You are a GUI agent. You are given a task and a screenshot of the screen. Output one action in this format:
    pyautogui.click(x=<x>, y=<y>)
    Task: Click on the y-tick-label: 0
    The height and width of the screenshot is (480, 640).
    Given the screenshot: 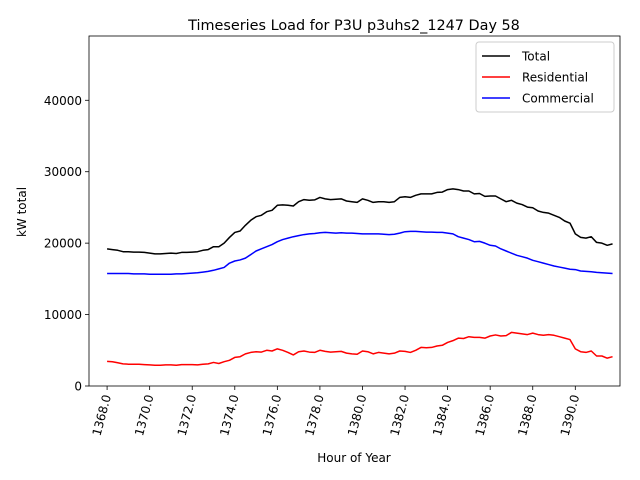 What is the action you would take?
    pyautogui.click(x=78, y=387)
    